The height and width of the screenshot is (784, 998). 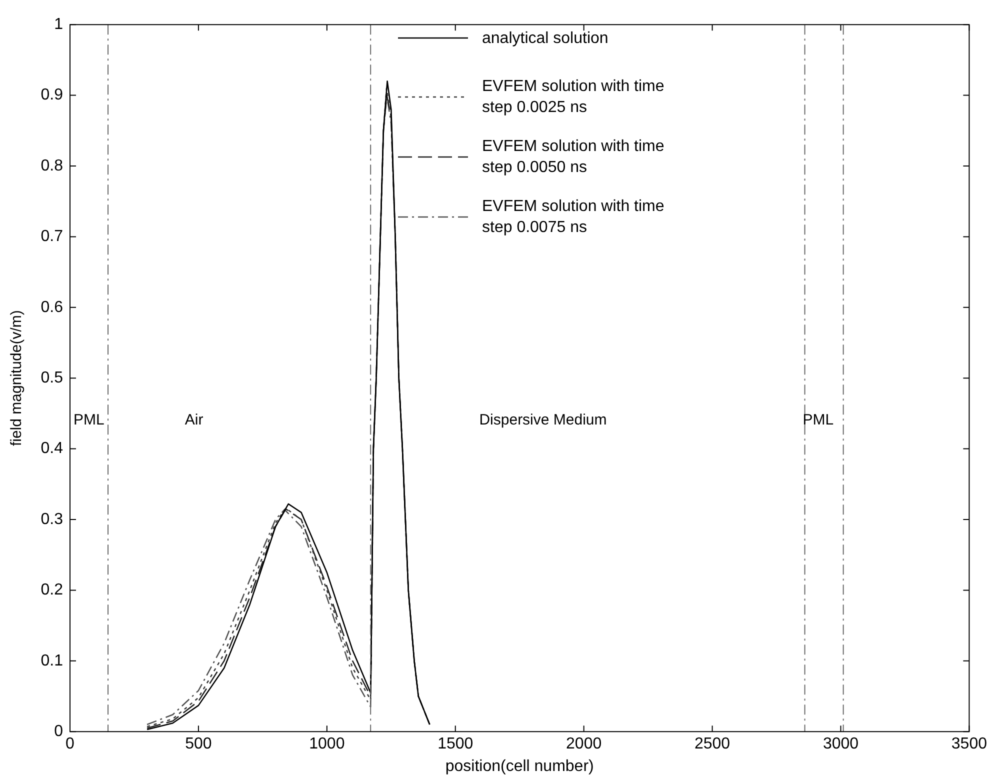 What do you see at coordinates (52, 237) in the screenshot?
I see `y-tick-label: 0.7` at bounding box center [52, 237].